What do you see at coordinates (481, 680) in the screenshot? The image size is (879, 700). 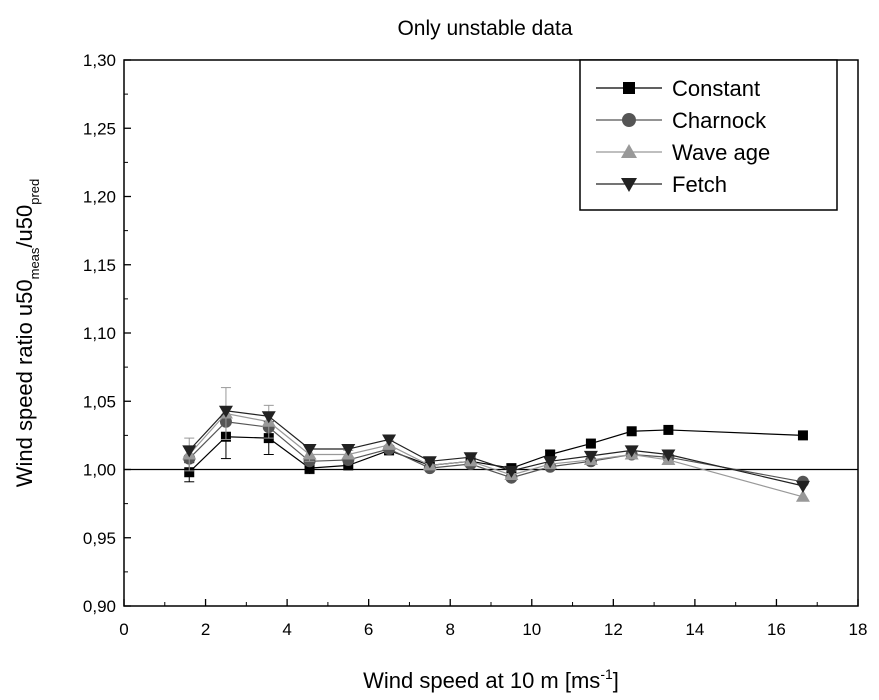 I see `x-axis-label-text: Wind speed at 10 m [ms` at bounding box center [481, 680].